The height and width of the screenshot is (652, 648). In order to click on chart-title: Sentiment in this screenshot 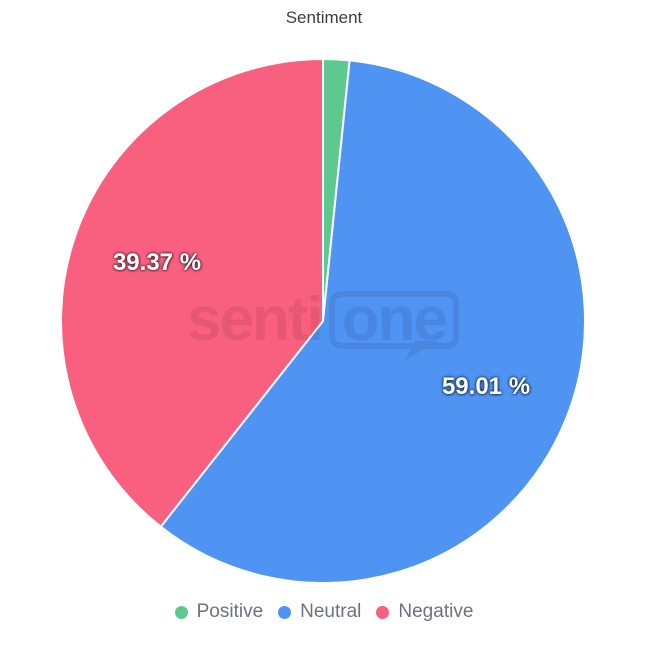, I will do `click(324, 17)`.